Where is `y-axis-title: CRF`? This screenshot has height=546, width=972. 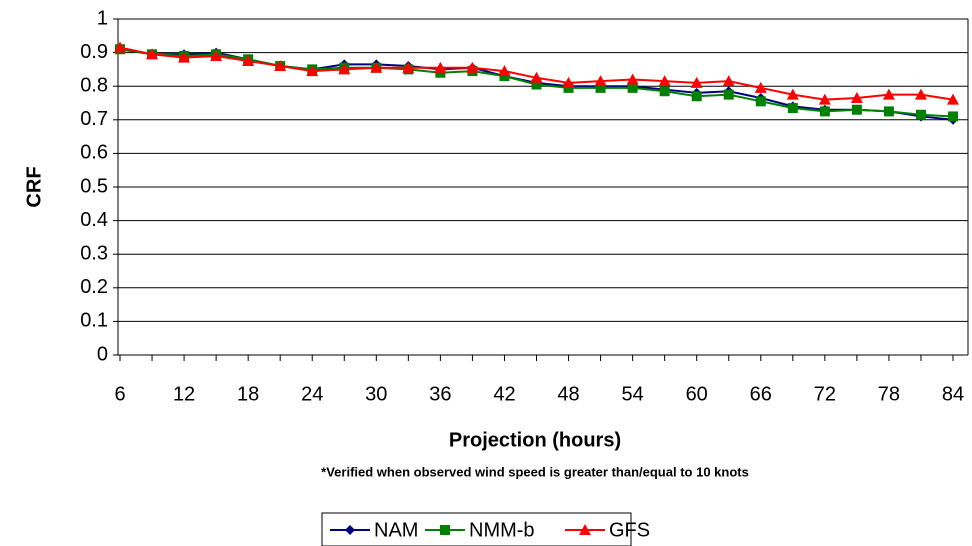
y-axis-title: CRF is located at coordinates (34, 186).